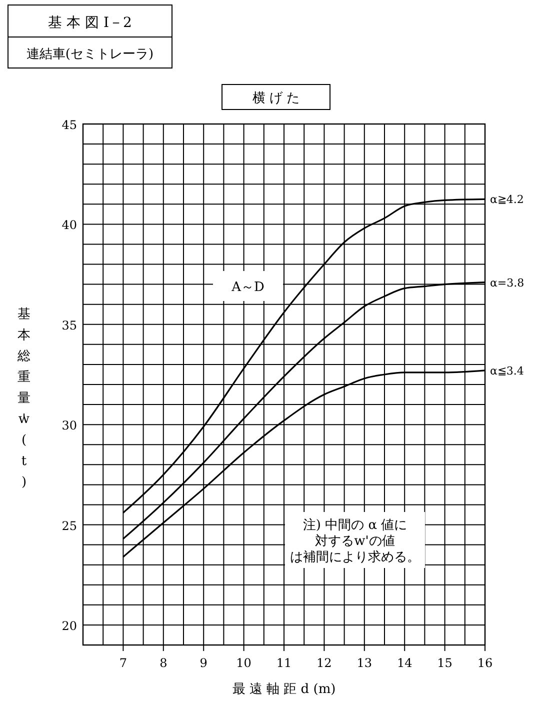  Describe the element at coordinates (284, 689) in the screenshot. I see `x-axis-title: 最 遠 軸 距 d (m)` at that location.